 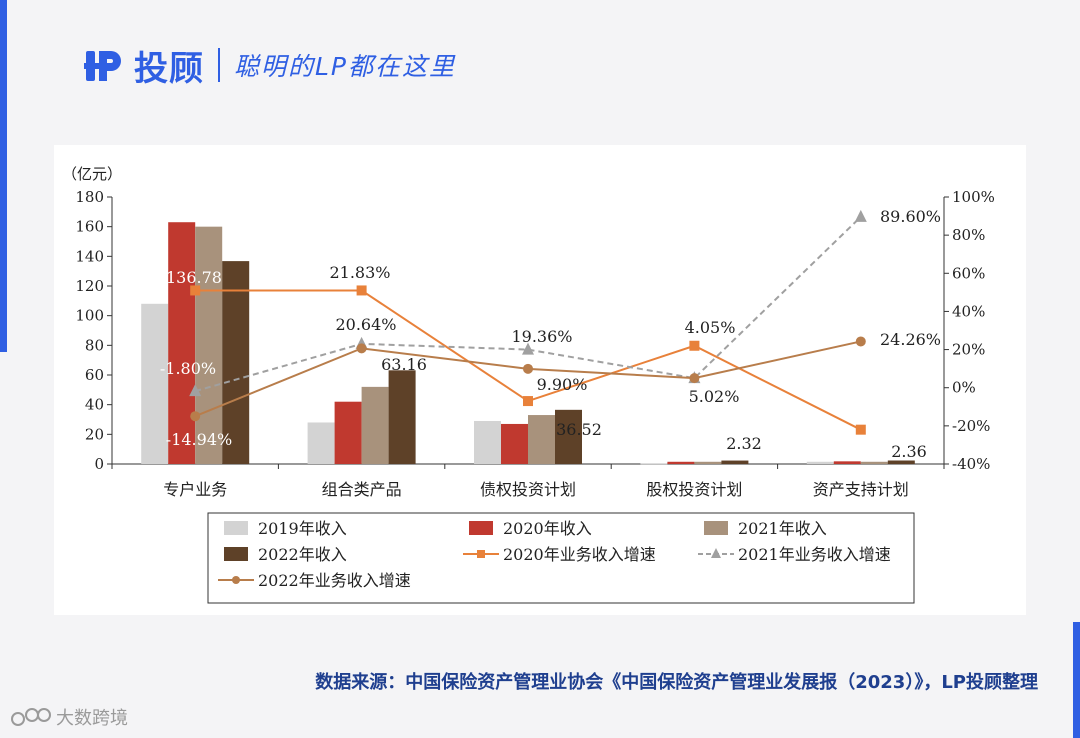 What do you see at coordinates (94, 345) in the screenshot?
I see `y-tick-label: 80` at bounding box center [94, 345].